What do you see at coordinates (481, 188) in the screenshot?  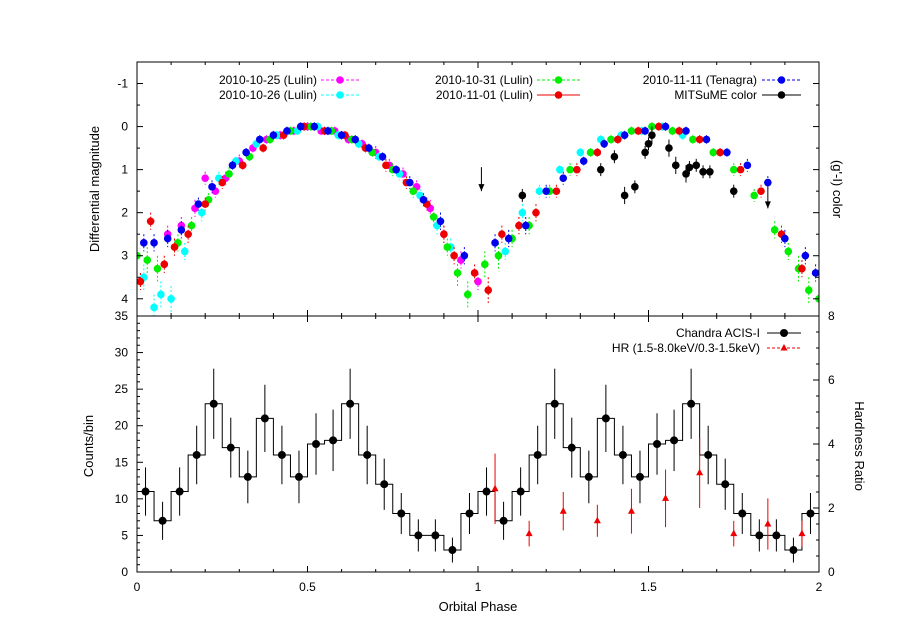 I see `annotation-arrowhead` at bounding box center [481, 188].